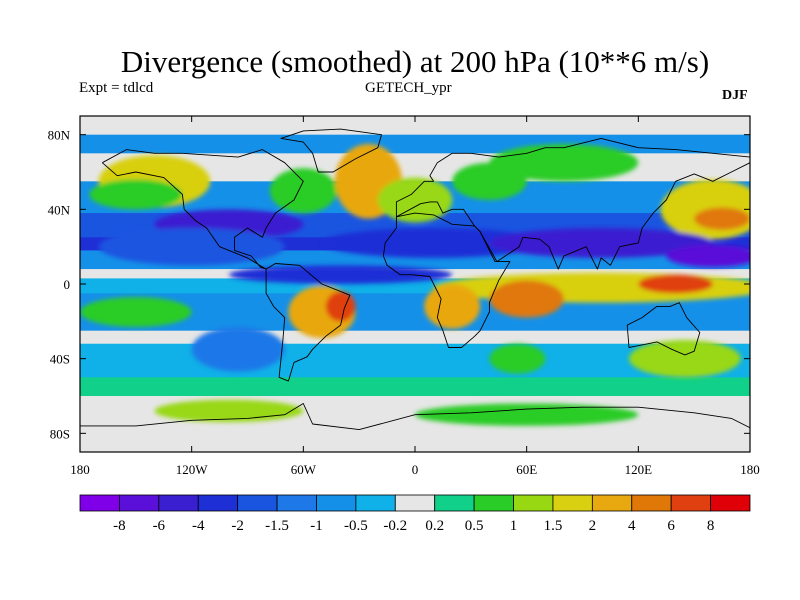  What do you see at coordinates (67, 284) in the screenshot?
I see `y-tick-label: 0` at bounding box center [67, 284].